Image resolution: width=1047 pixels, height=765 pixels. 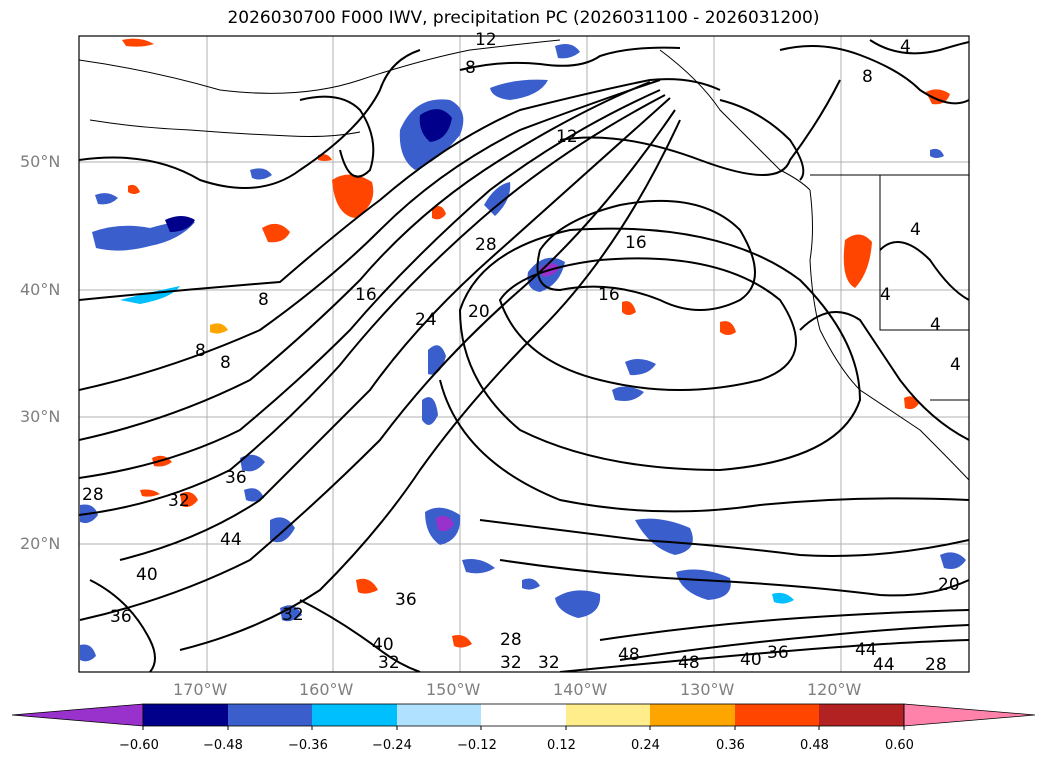 What do you see at coordinates (453, 689) in the screenshot?
I see `lon-label-150w: 150°W` at bounding box center [453, 689].